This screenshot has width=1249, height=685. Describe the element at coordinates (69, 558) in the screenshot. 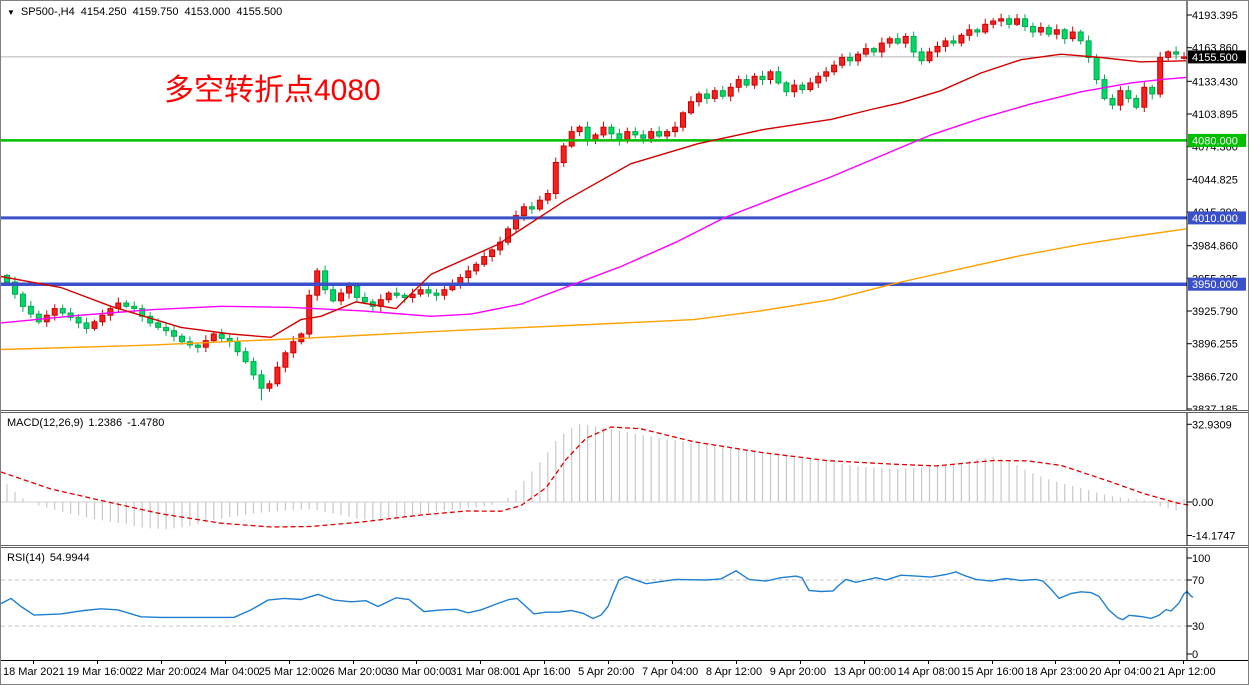

I see `rsi-value: 54.9944` at that location.